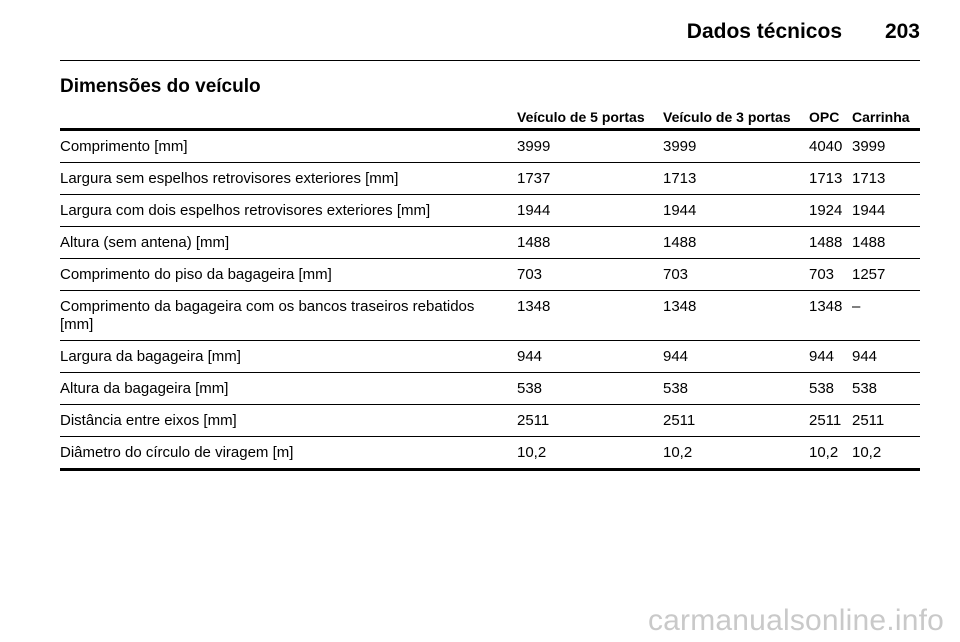  Describe the element at coordinates (795, 620) in the screenshot. I see `watermark: carmanualsonline.info` at that location.